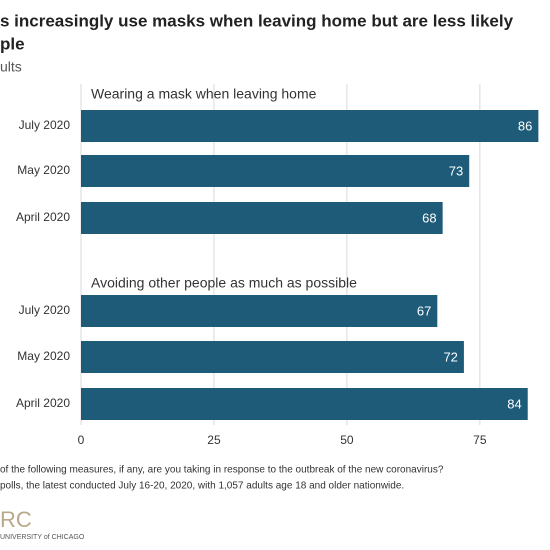  What do you see at coordinates (514, 403) in the screenshot?
I see `value-label: 84` at bounding box center [514, 403].